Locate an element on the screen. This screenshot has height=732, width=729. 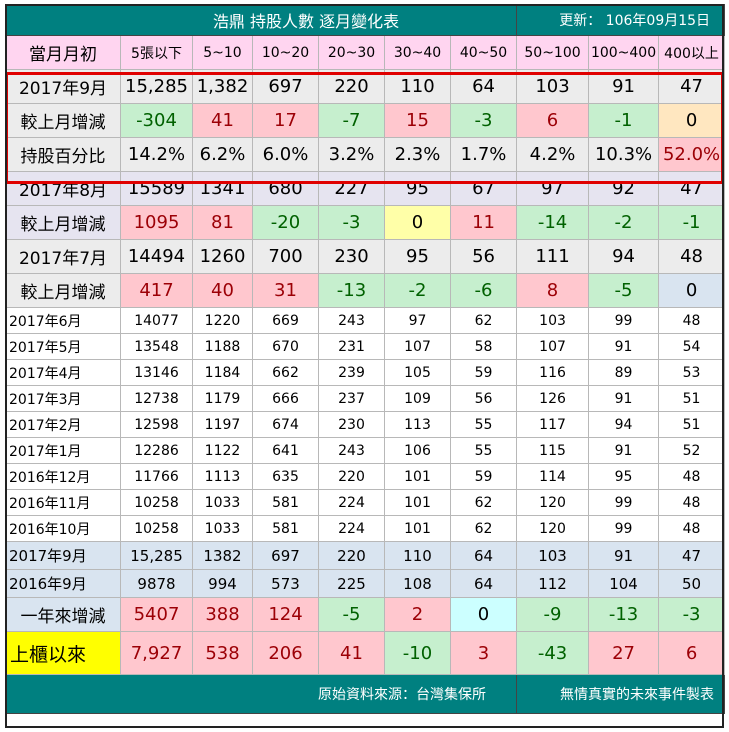
table-cell: -20 is located at coordinates (285, 222).